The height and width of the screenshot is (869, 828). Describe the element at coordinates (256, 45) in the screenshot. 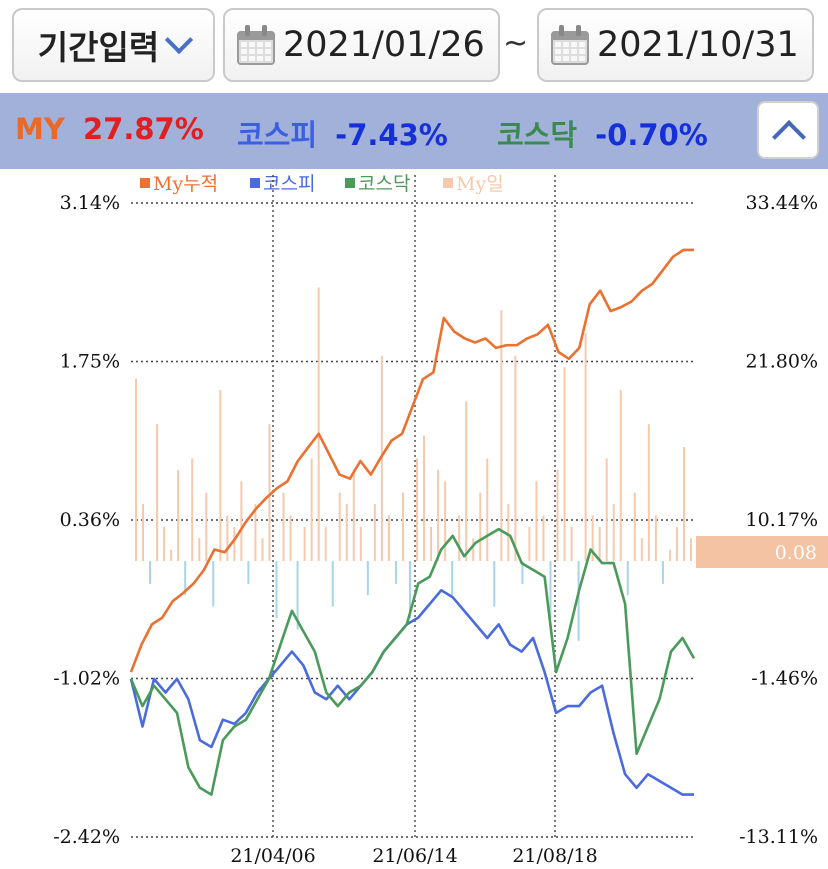

I see `calendar-icon` at that location.